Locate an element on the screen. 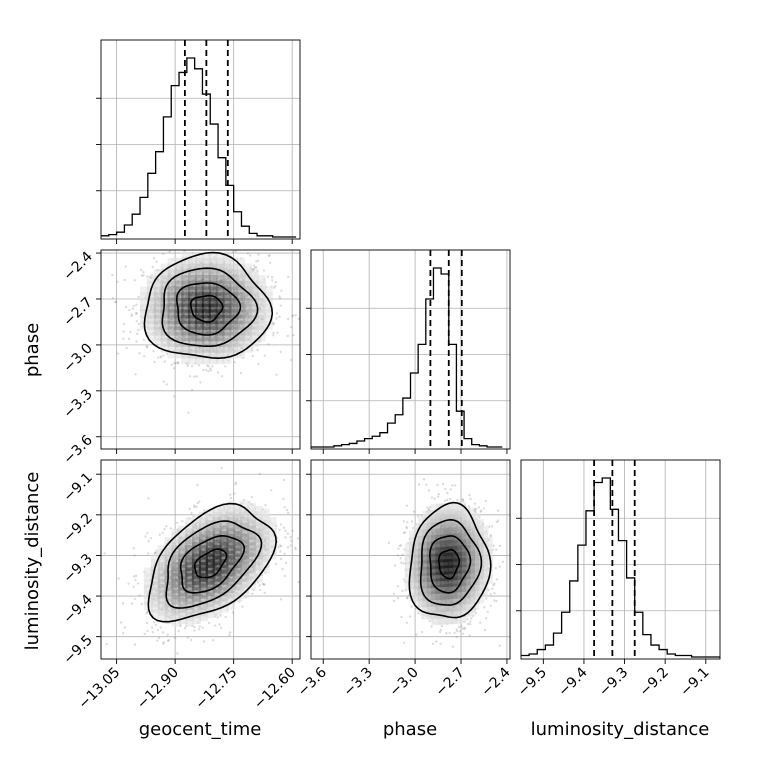  y-tick-label: −9.4 is located at coordinates (77, 609).